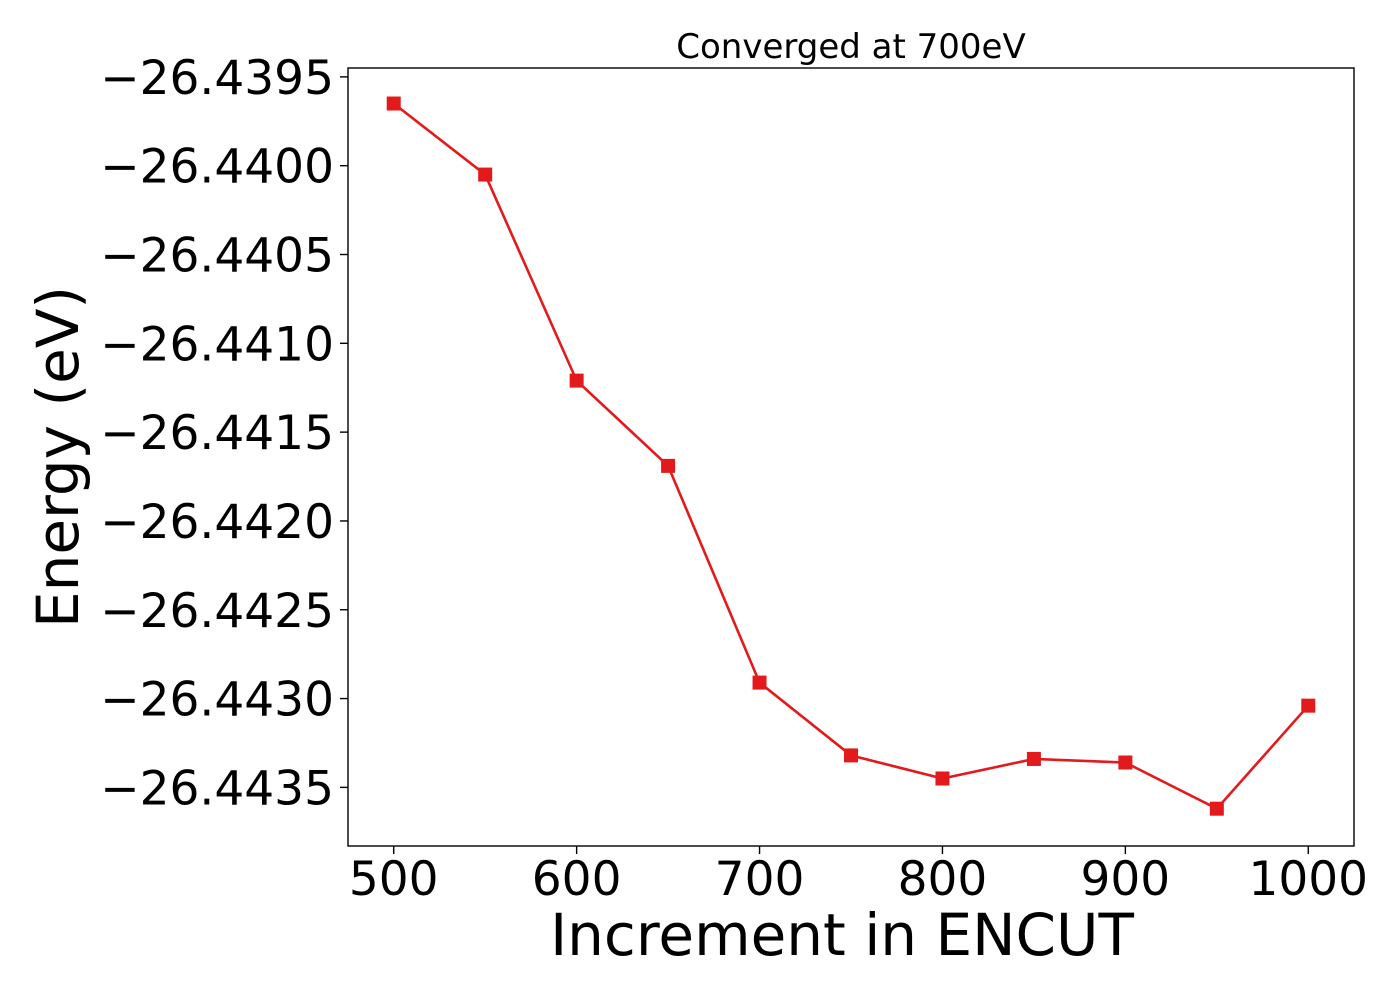 The width and height of the screenshot is (1400, 1000). I want to click on y-axis-label: Energy (eV), so click(58, 457).